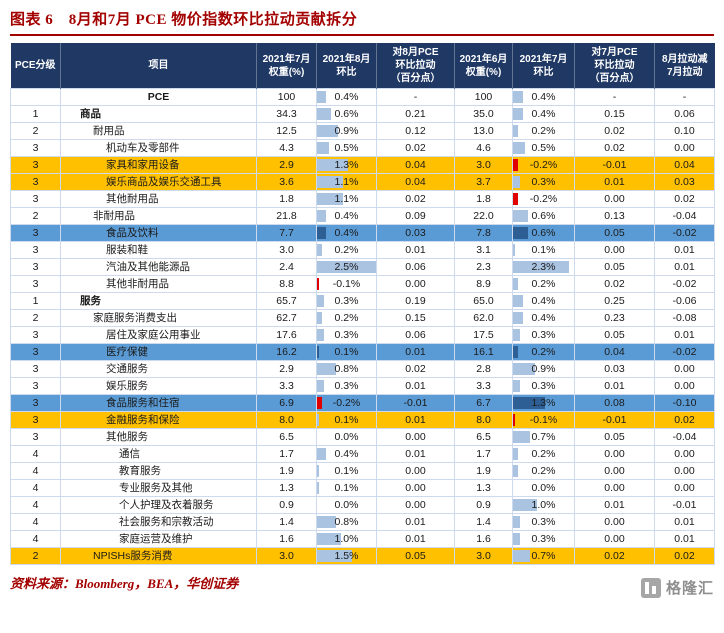 This screenshot has height=633, width=724. Describe the element at coordinates (286, 97) in the screenshot. I see `cell-weight-jul: 100` at that location.